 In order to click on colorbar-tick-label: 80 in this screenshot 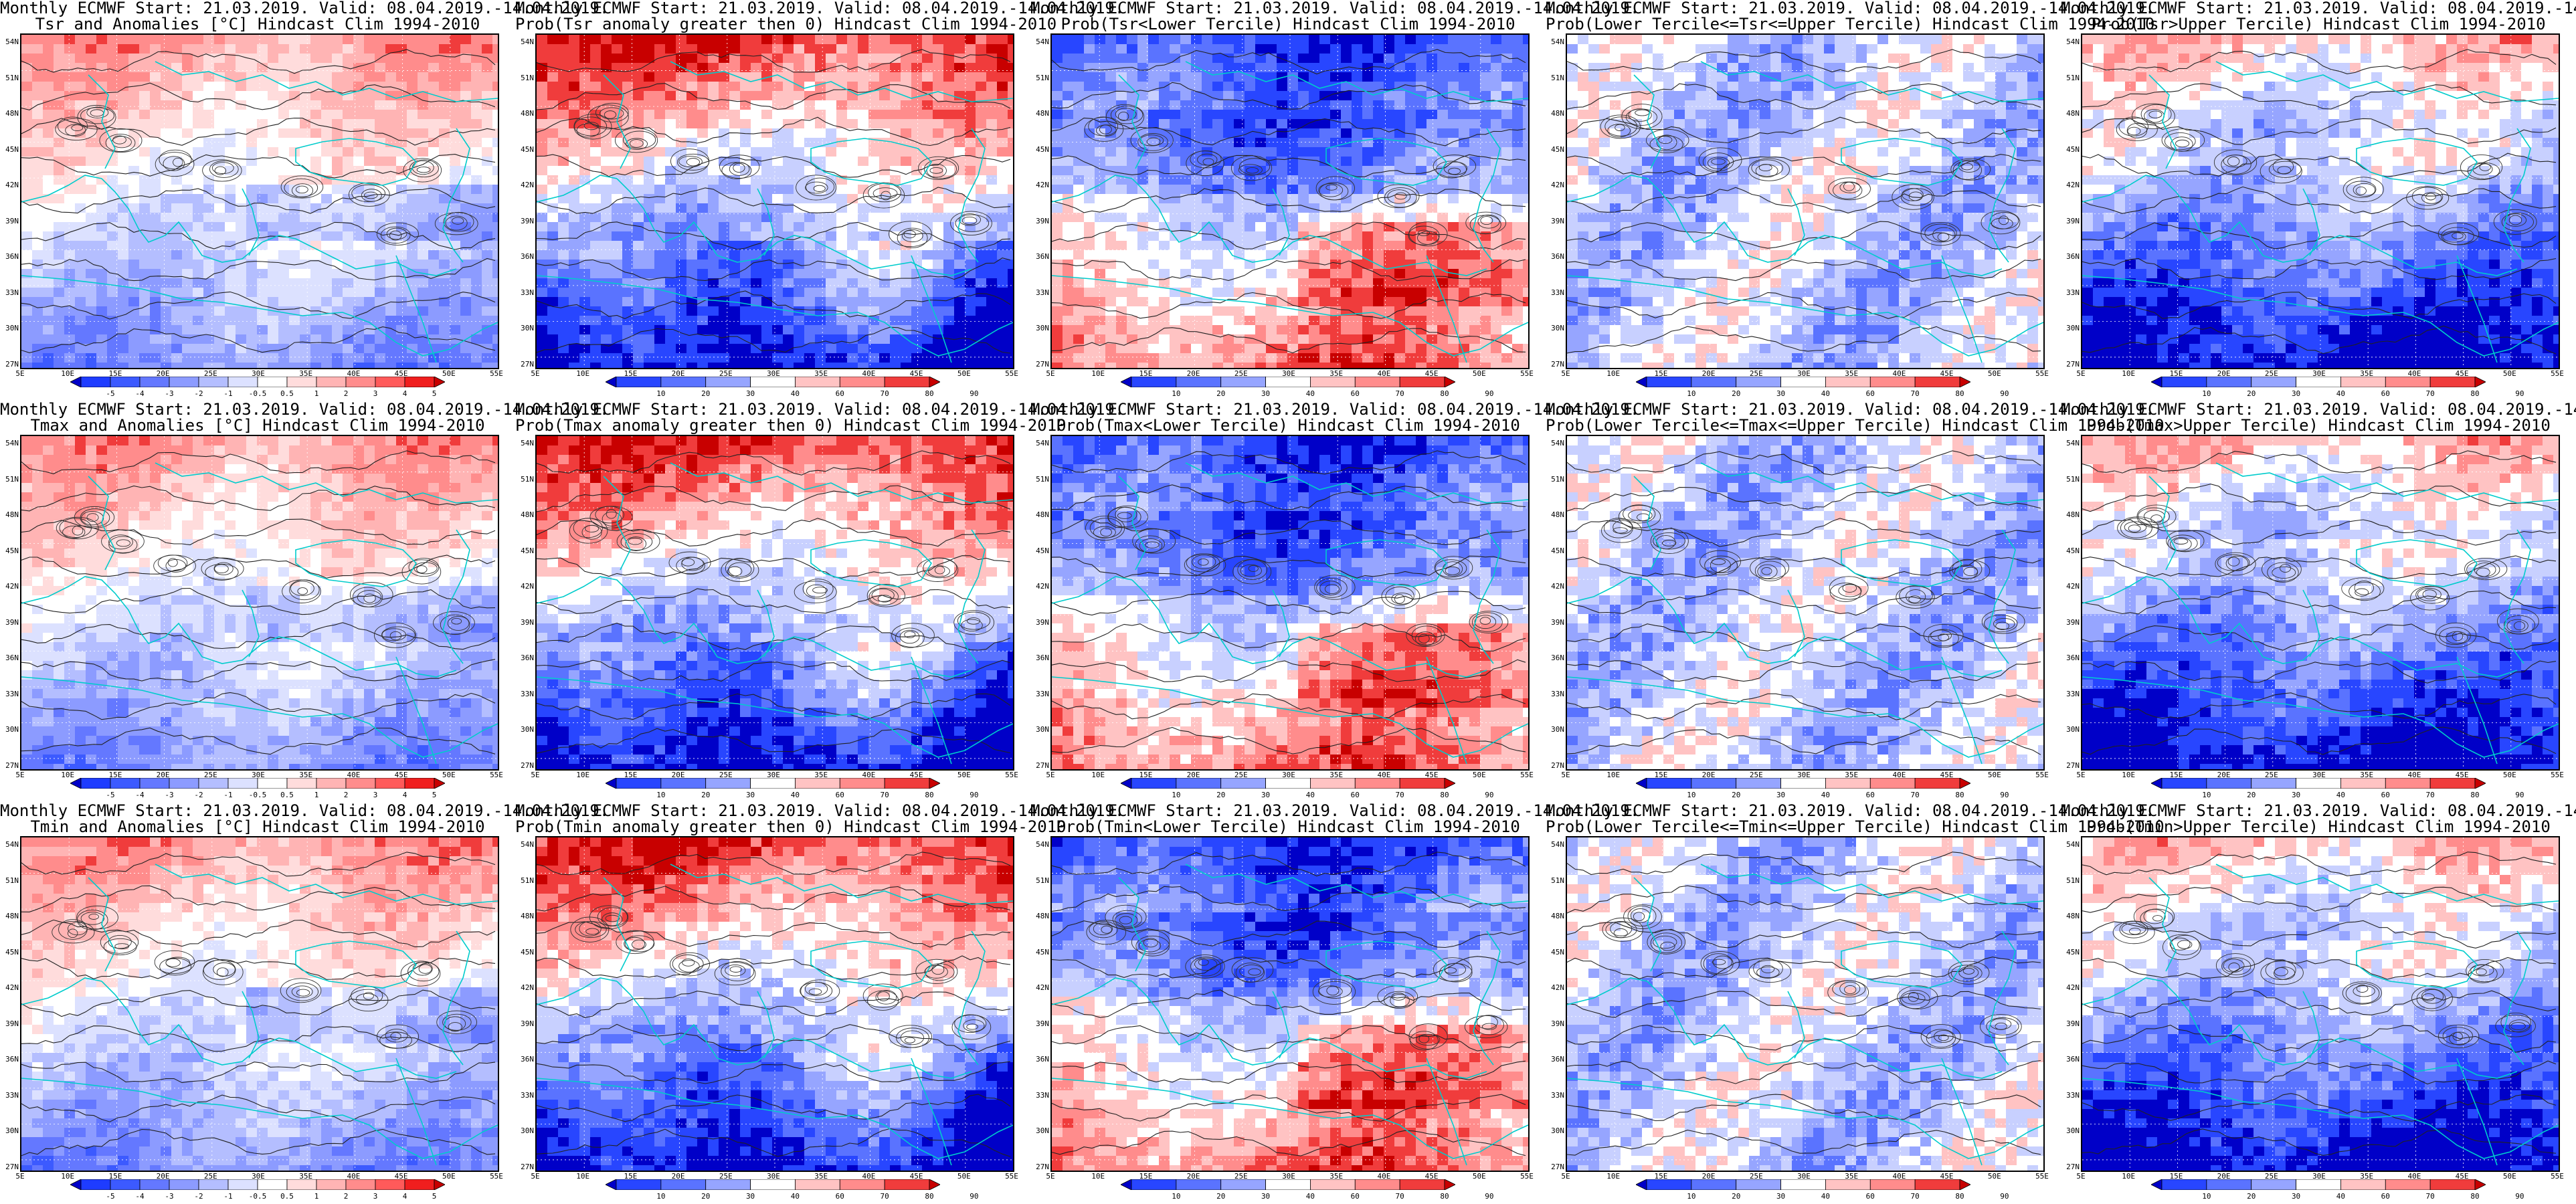, I will do `click(929, 1196)`.